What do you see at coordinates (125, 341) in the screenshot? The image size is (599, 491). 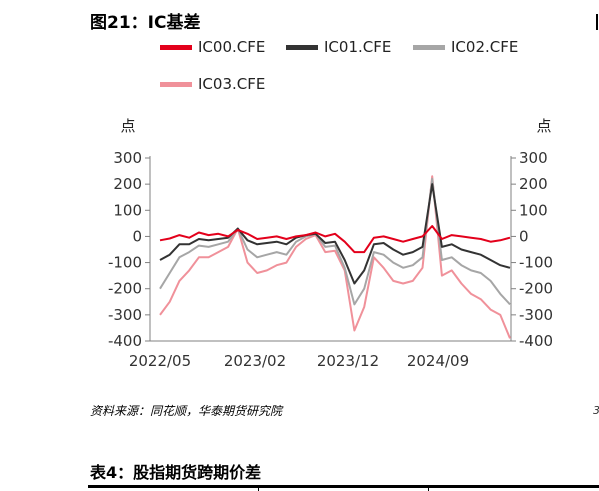 I see `y-tick-label-left: -400` at bounding box center [125, 341].